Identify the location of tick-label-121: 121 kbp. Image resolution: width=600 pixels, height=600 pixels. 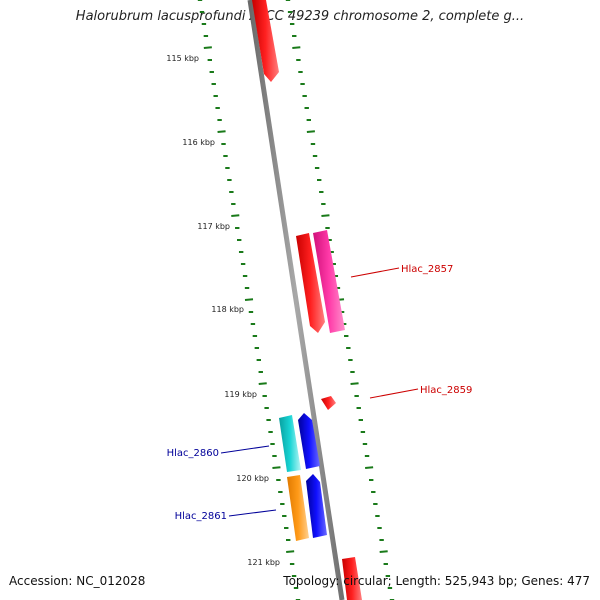
(263, 562).